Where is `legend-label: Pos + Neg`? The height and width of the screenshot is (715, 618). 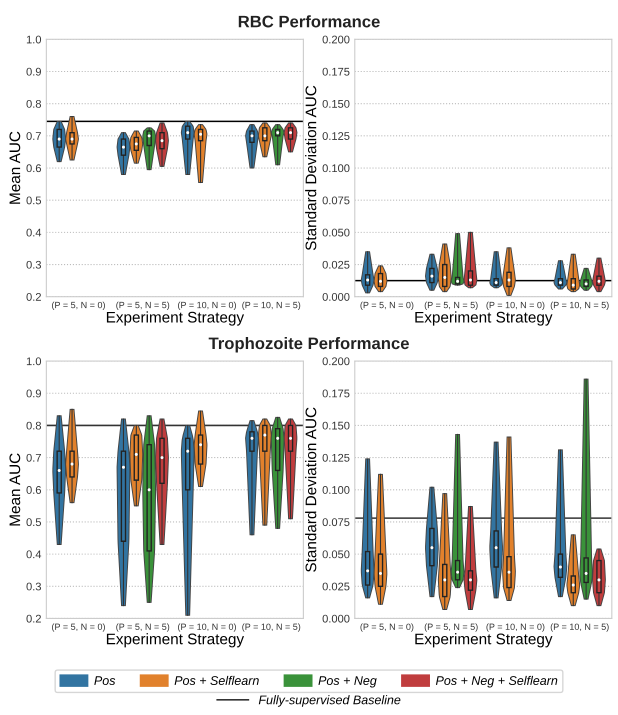
legend-label: Pos + Neg is located at coordinates (347, 682).